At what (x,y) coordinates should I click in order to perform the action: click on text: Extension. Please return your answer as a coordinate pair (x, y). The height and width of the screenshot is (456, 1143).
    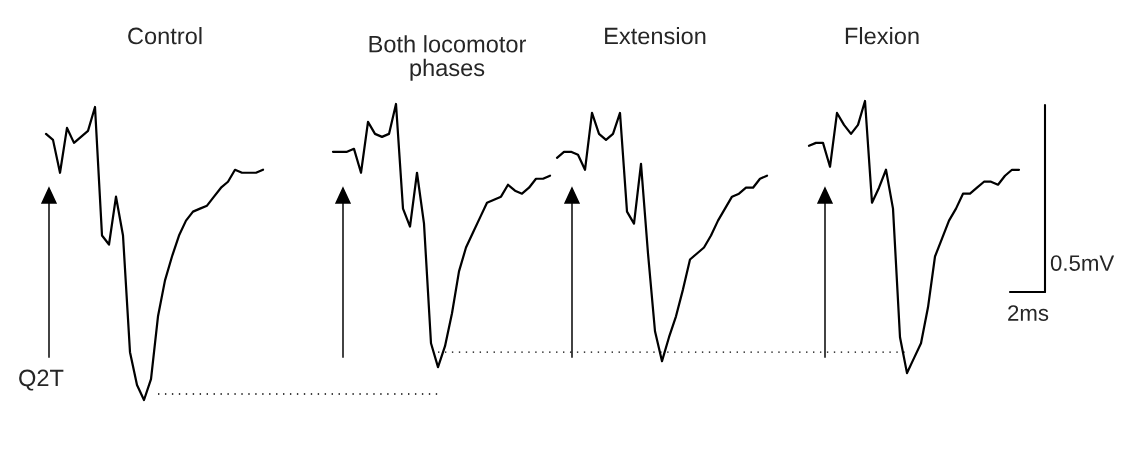
    Looking at the image, I should click on (655, 36).